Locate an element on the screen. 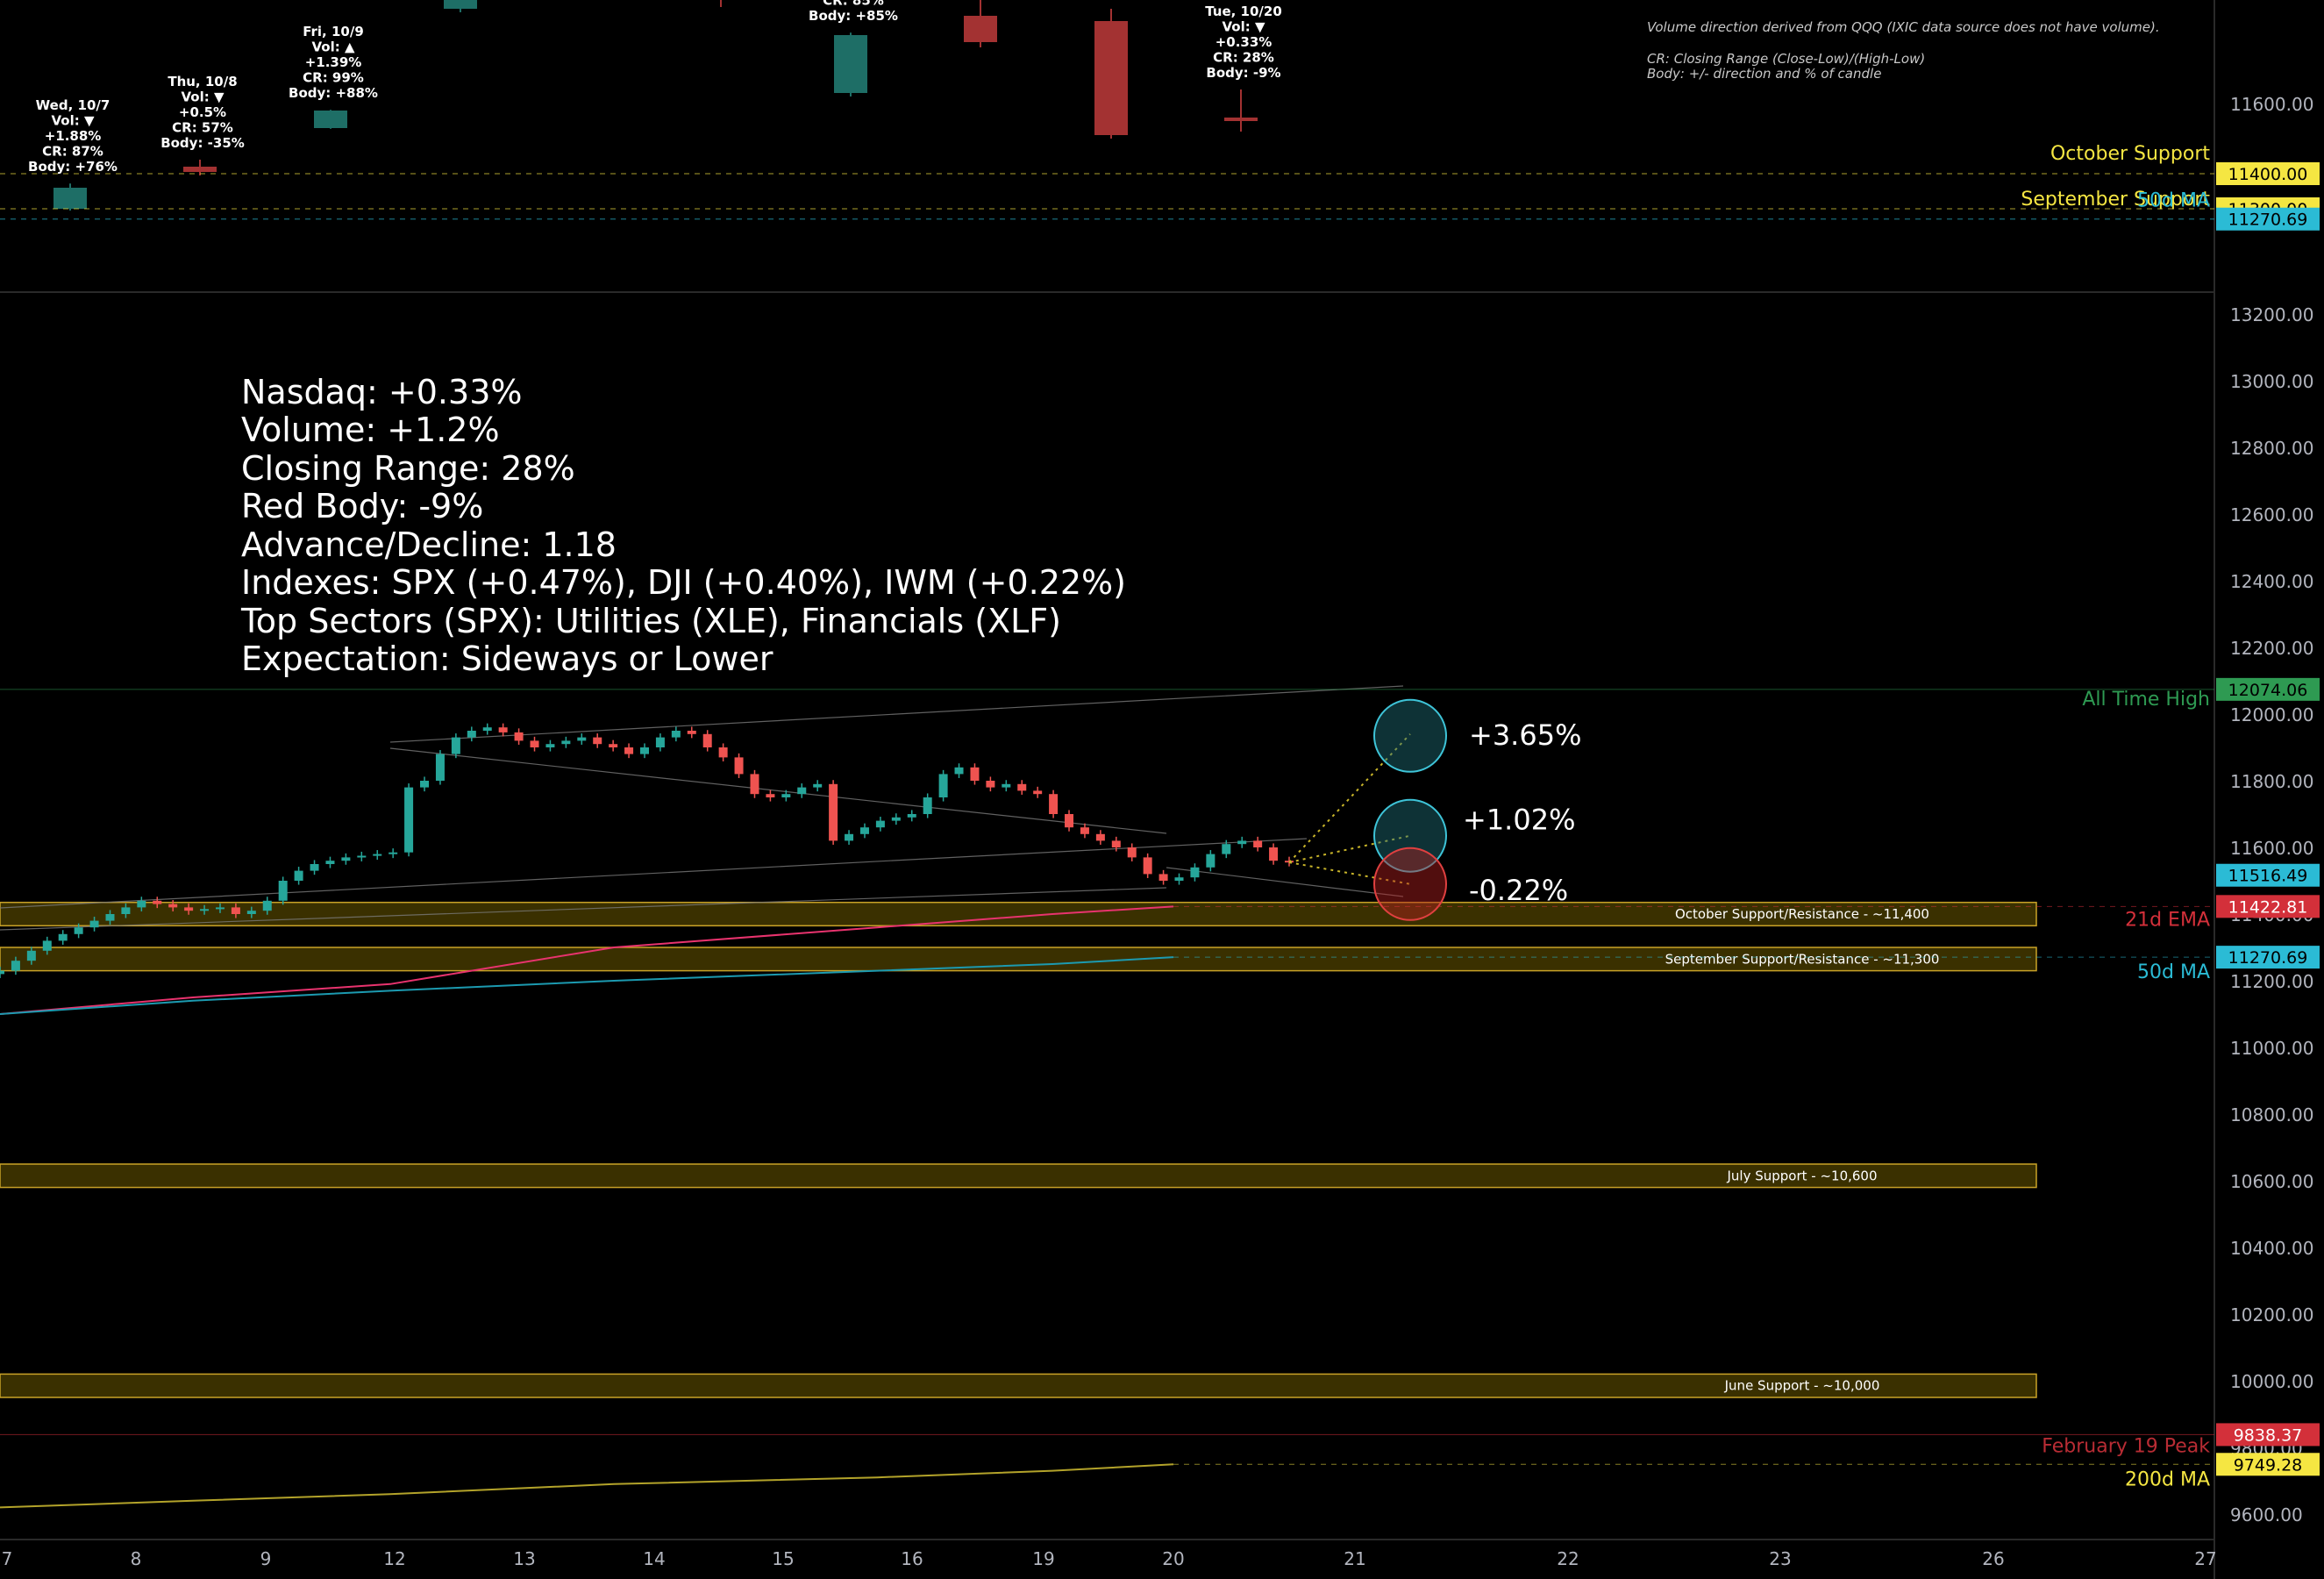 This screenshot has width=2324, height=1579. level-price-4: 9838.37 is located at coordinates (2268, 1435).